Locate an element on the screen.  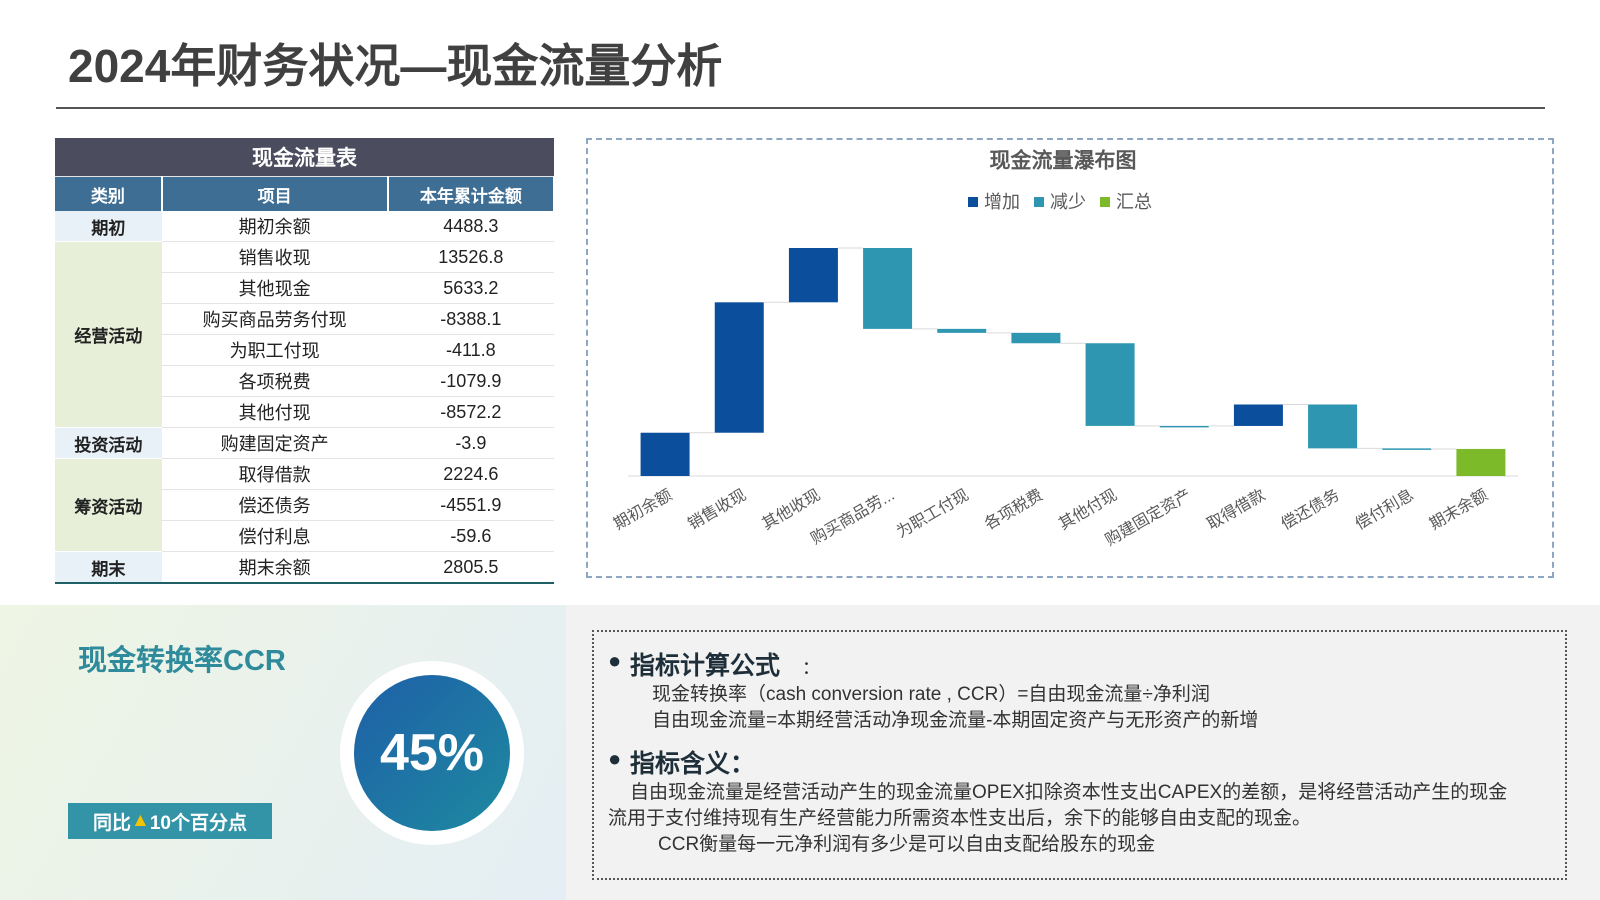
heading-colon: ： is located at coordinates (811, 668).